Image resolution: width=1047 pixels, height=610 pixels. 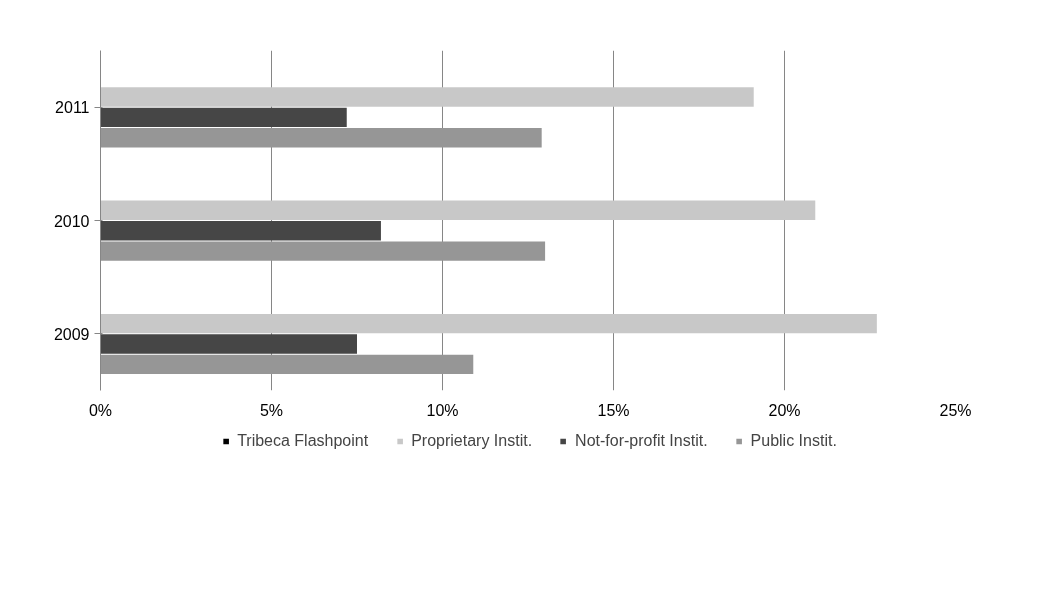 What do you see at coordinates (271, 410) in the screenshot?
I see `x-tick-label: 5%` at bounding box center [271, 410].